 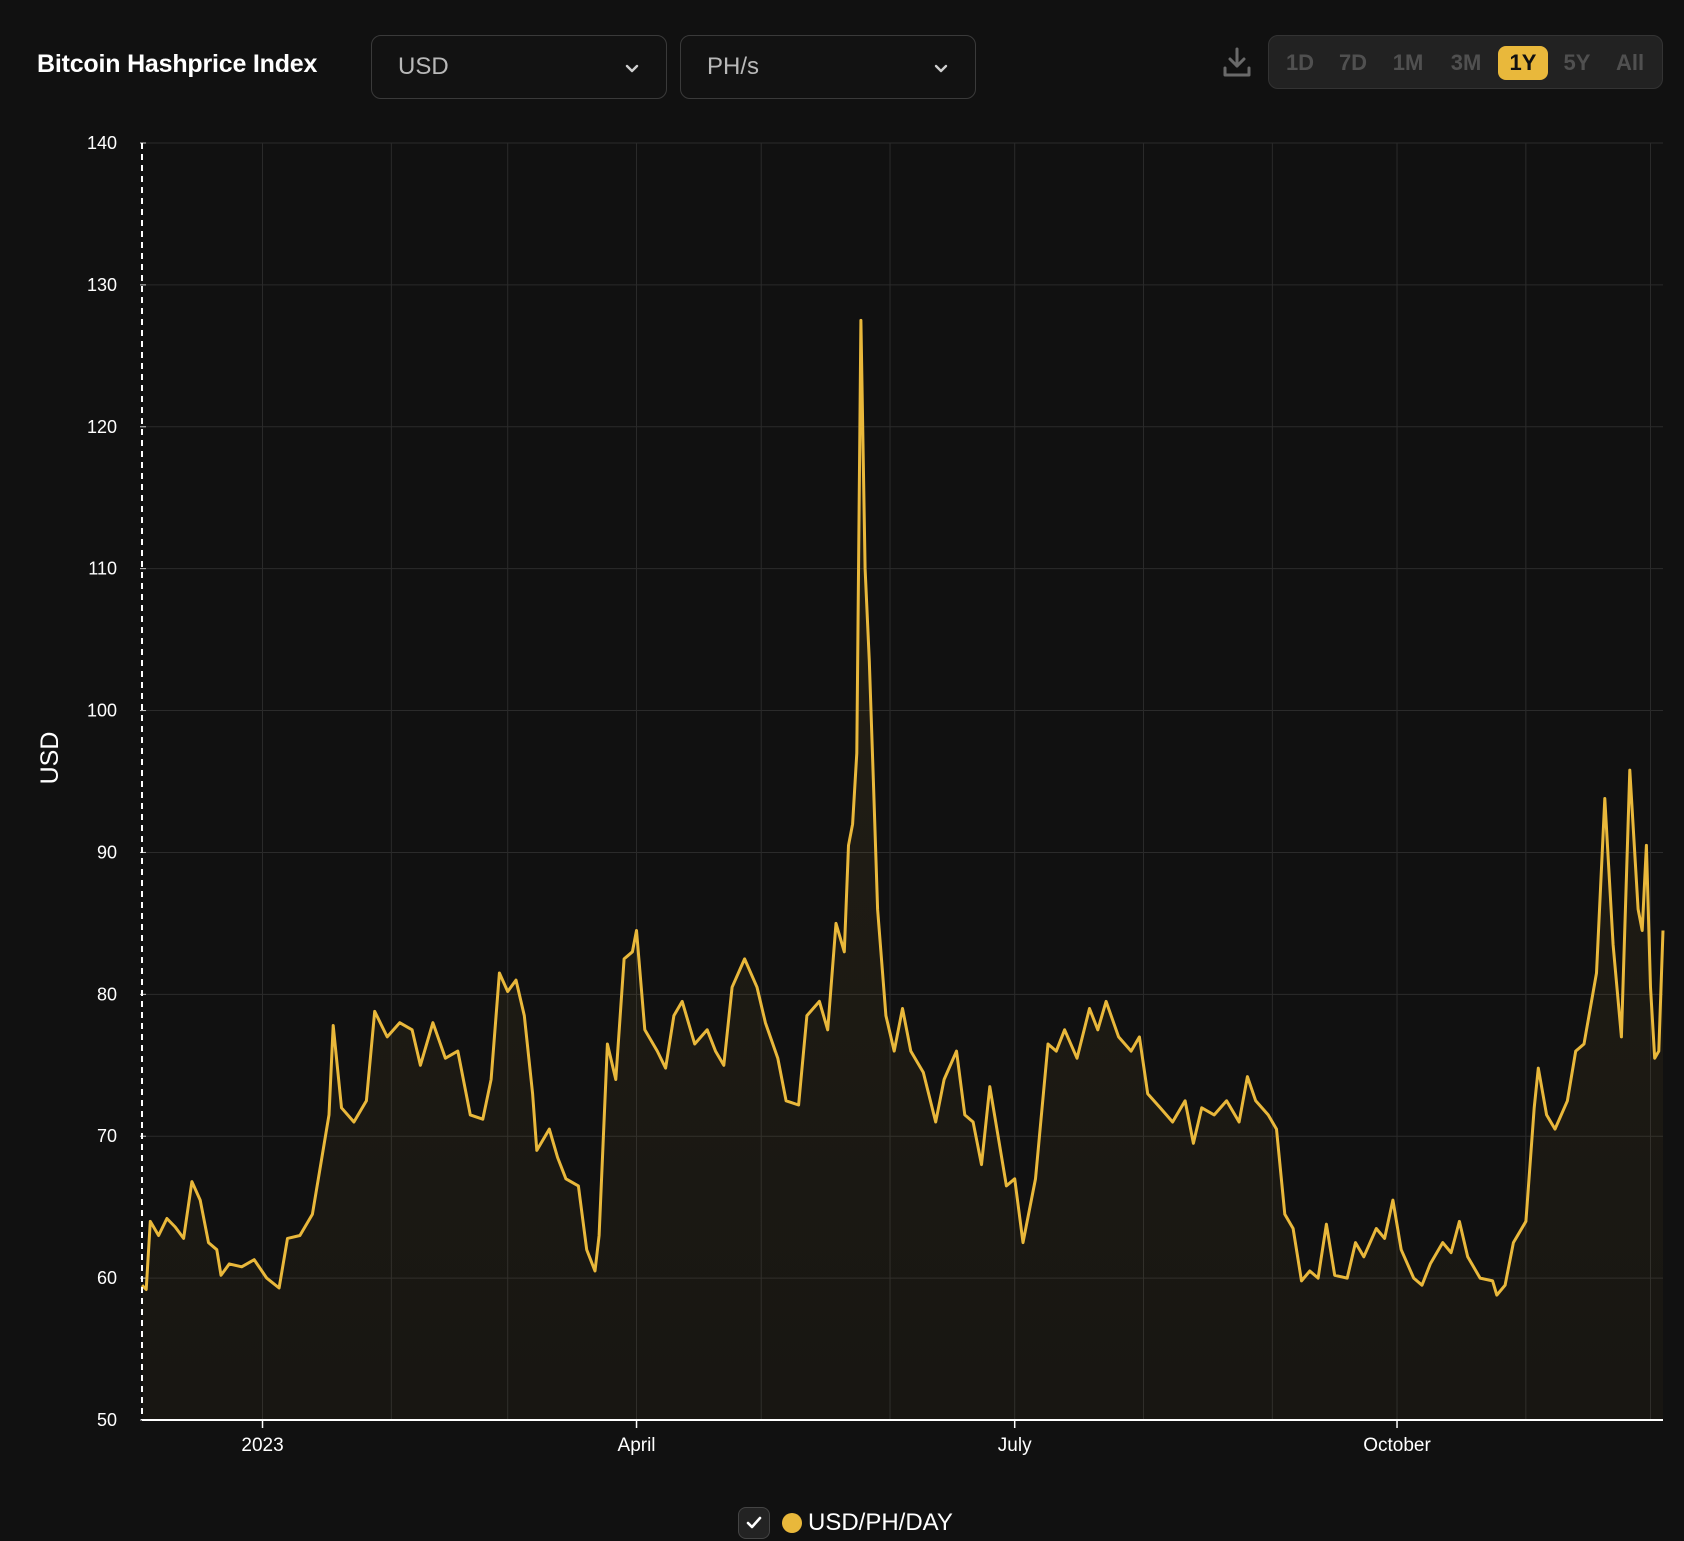 I want to click on currency-select: USD, so click(x=519, y=67).